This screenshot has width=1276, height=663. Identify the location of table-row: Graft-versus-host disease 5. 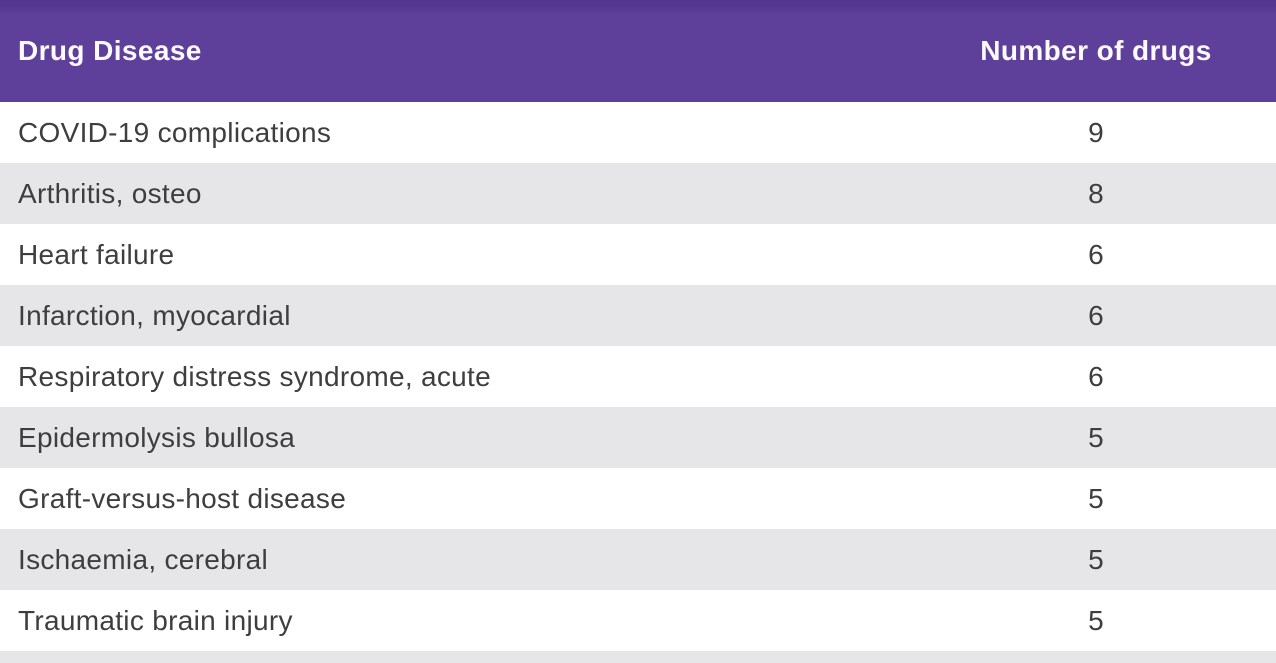
(638, 498).